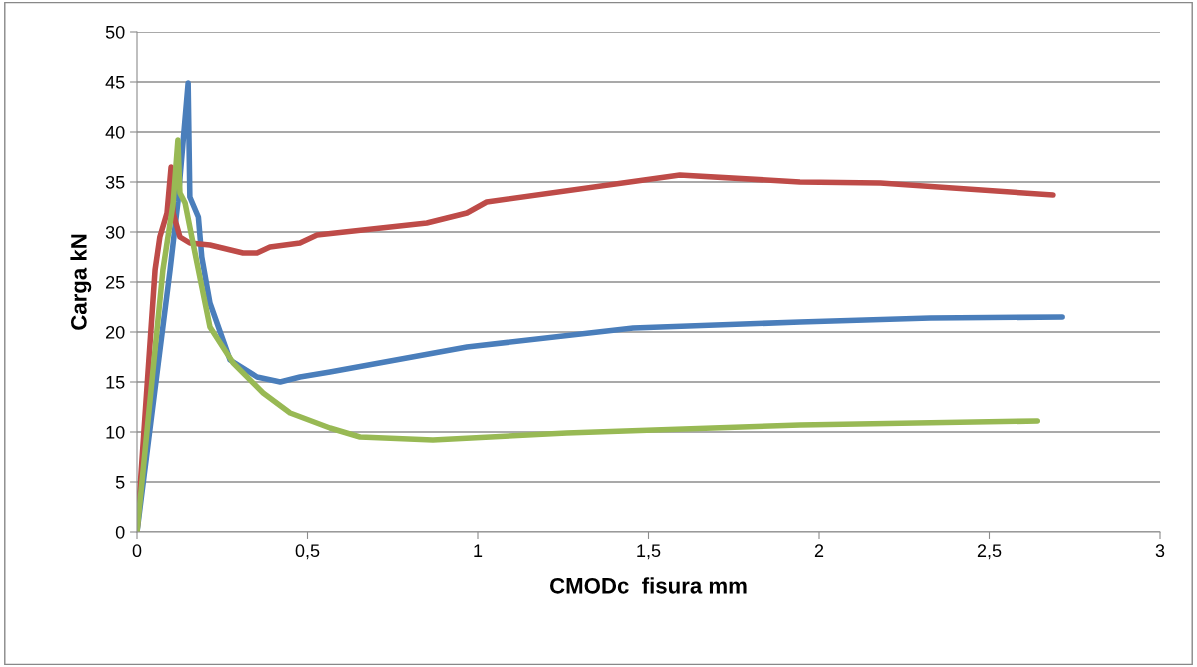  What do you see at coordinates (307, 552) in the screenshot?
I see `x-tick-label: 0,5` at bounding box center [307, 552].